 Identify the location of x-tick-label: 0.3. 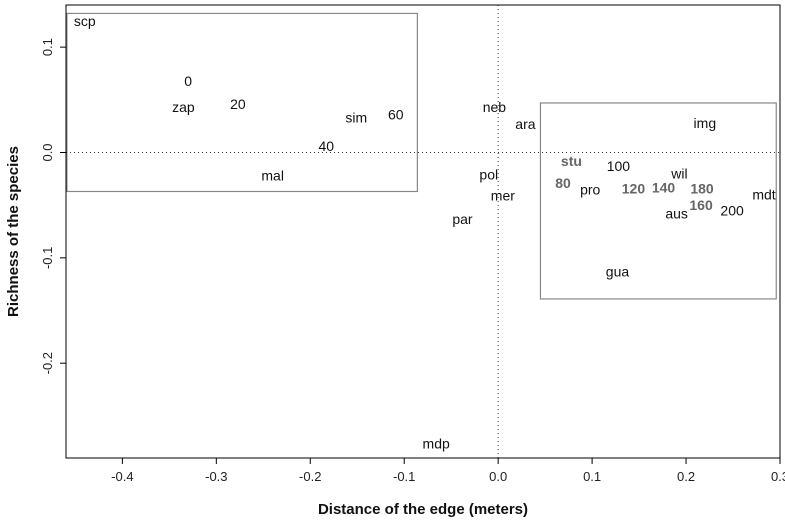
(778, 476).